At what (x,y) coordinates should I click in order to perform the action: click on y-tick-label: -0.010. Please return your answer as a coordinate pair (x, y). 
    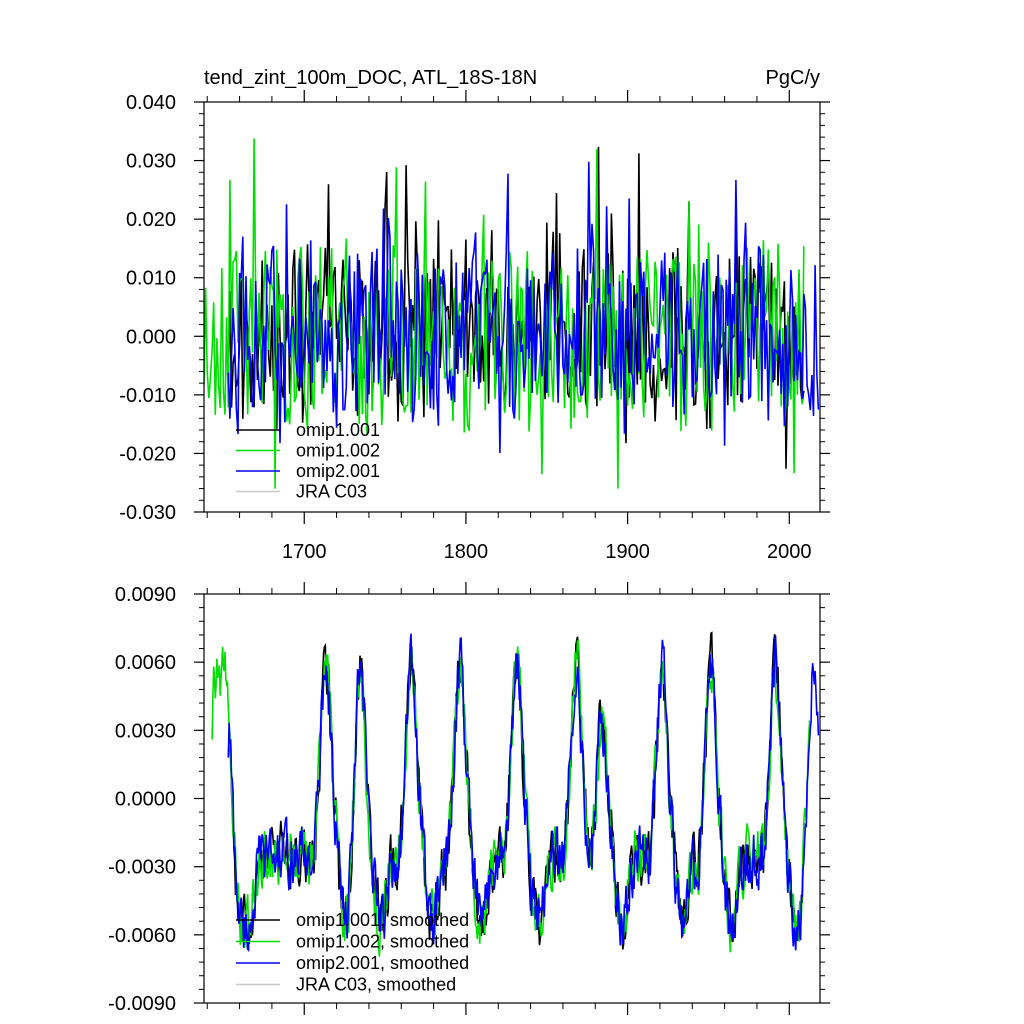
    Looking at the image, I should click on (147, 396).